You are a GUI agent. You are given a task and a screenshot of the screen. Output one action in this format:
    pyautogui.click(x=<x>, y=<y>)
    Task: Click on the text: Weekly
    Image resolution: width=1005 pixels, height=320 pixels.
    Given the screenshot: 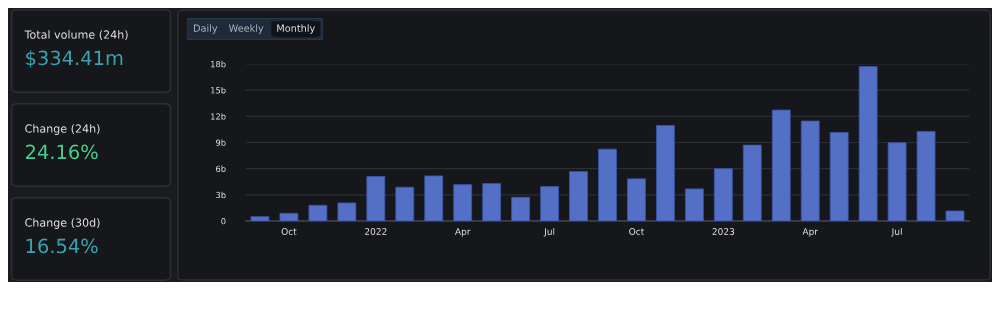 What is the action you would take?
    pyautogui.click(x=246, y=29)
    